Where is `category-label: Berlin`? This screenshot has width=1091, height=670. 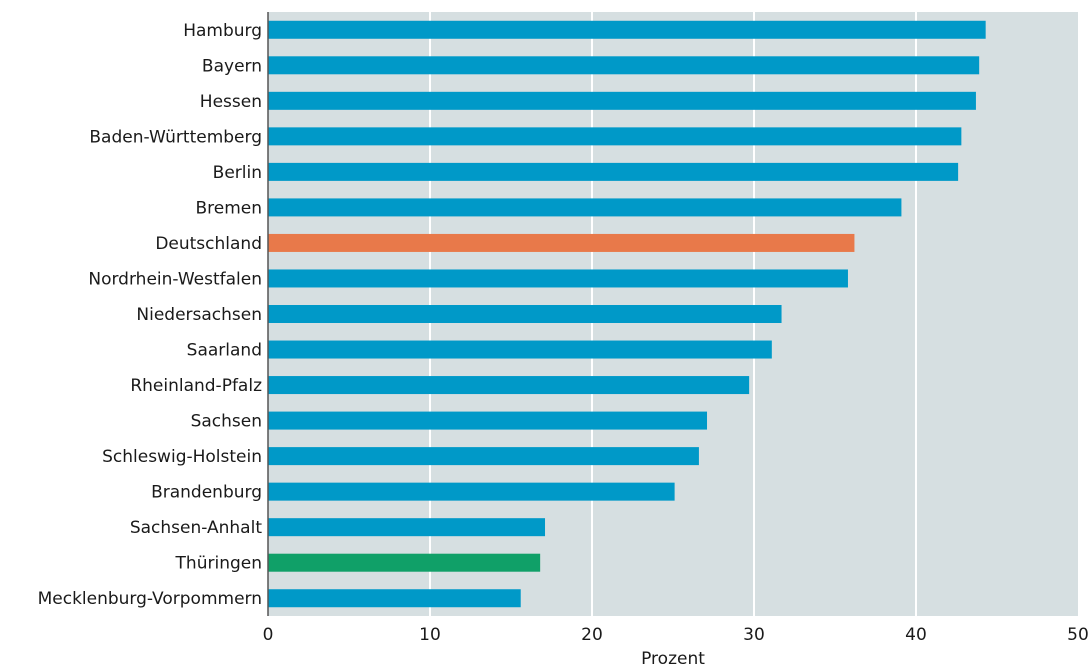 category-label: Berlin is located at coordinates (237, 173).